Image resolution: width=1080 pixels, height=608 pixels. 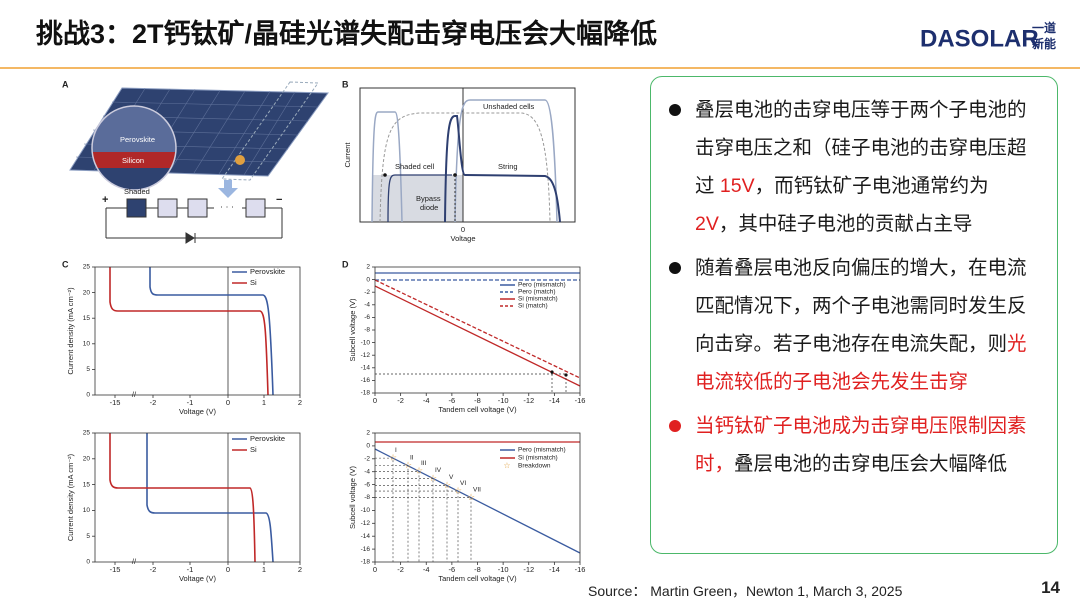 What do you see at coordinates (264, 402) in the screenshot?
I see `x-tick-label: 1` at bounding box center [264, 402].